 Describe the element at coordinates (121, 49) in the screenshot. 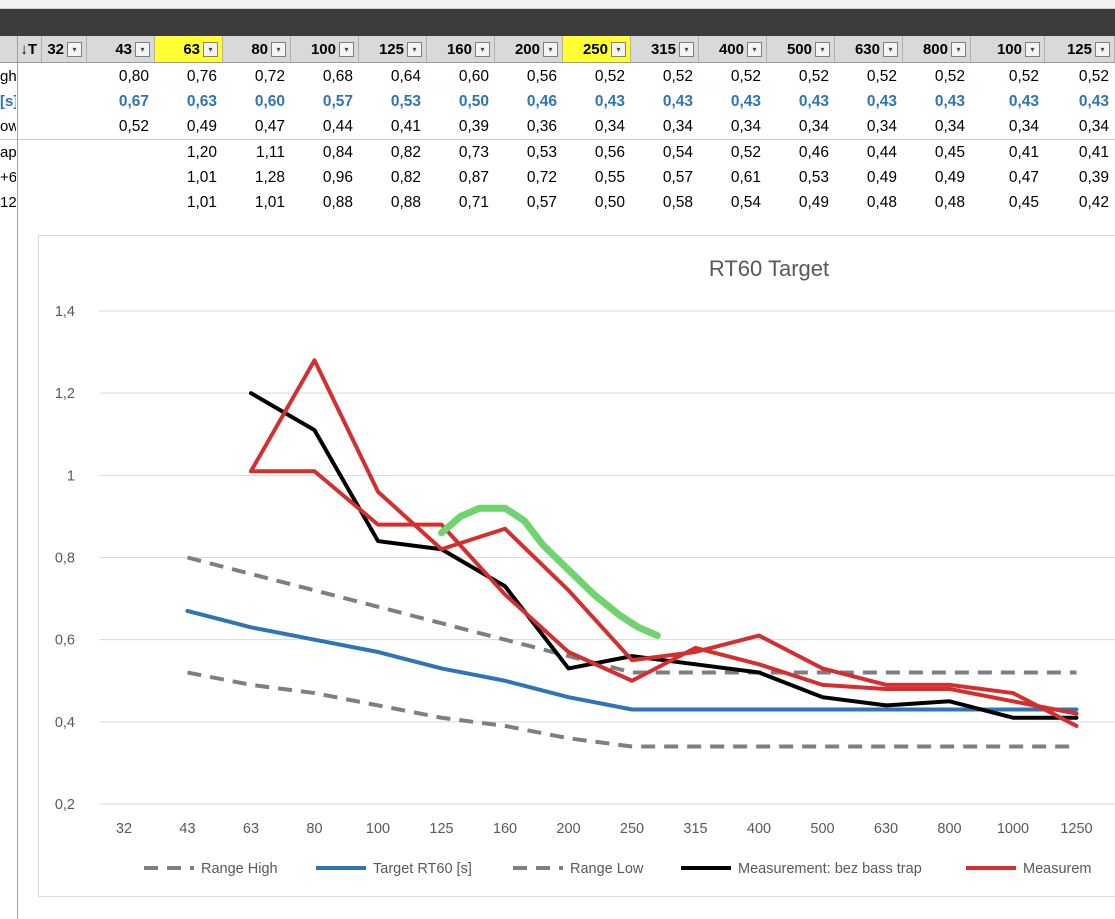

I see `filter-header-43: 43 ▾` at that location.